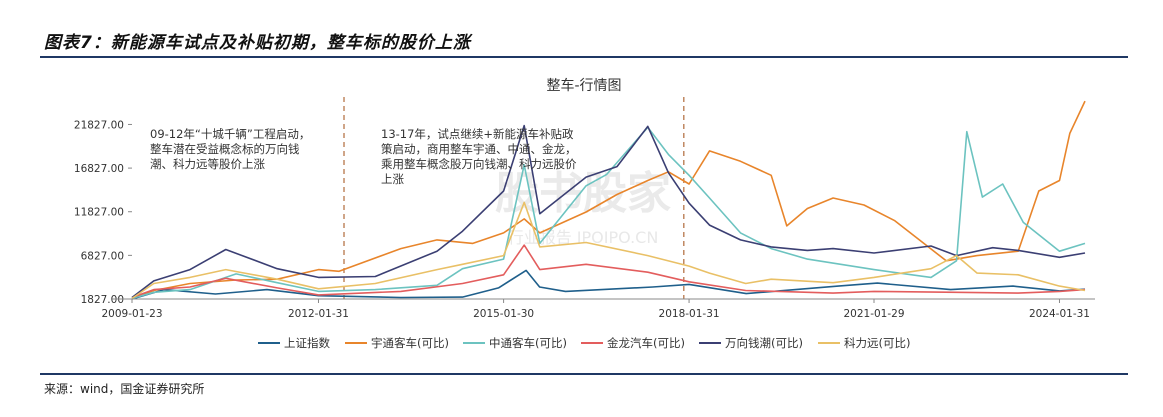  What do you see at coordinates (503, 314) in the screenshot?
I see `x-tick-label-2: 2015-01-30` at bounding box center [503, 314].